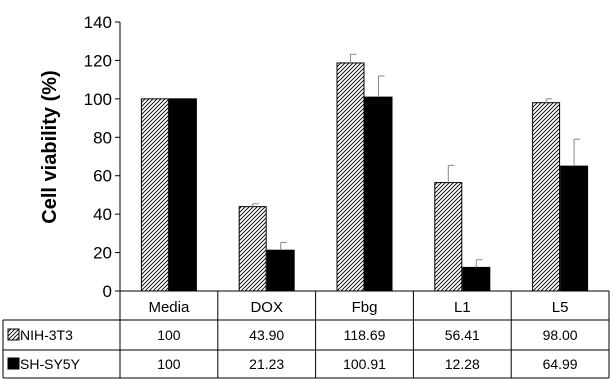 This screenshot has width=610, height=379. I want to click on bar-nih-3t3-l1, so click(448, 237).